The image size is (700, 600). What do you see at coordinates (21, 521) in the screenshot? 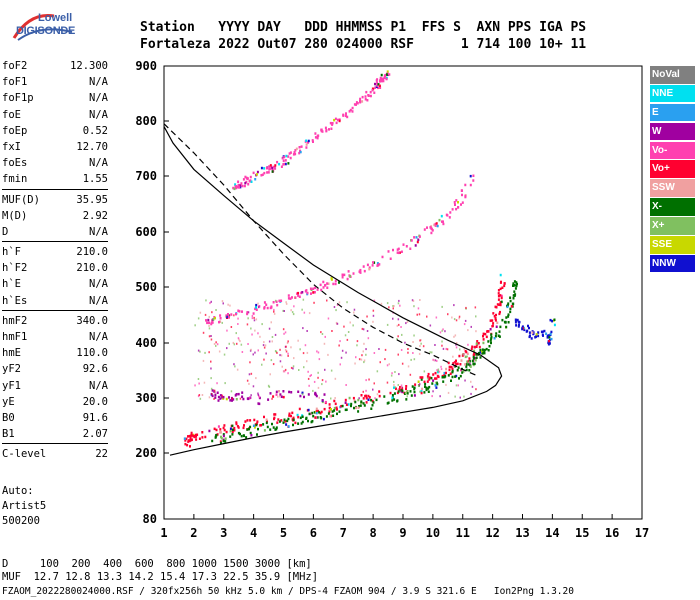
I see `auto-line: 500200` at bounding box center [21, 521].